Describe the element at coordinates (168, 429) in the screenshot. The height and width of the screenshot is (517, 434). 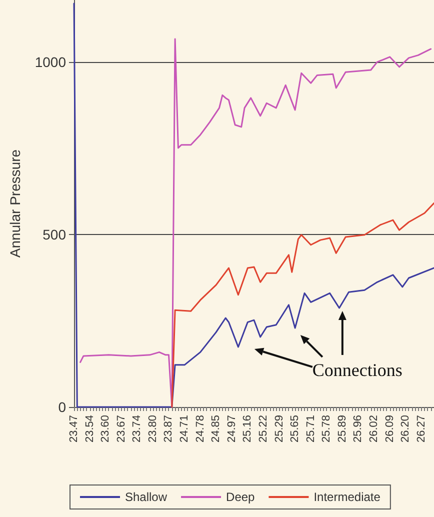
I see `x-tick-label: 23.87` at that location.